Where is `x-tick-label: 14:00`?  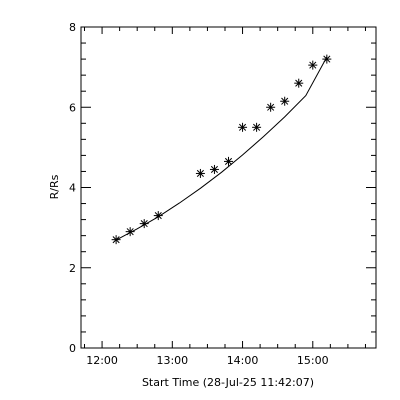
x-tick-label: 14:00 is located at coordinates (243, 360).